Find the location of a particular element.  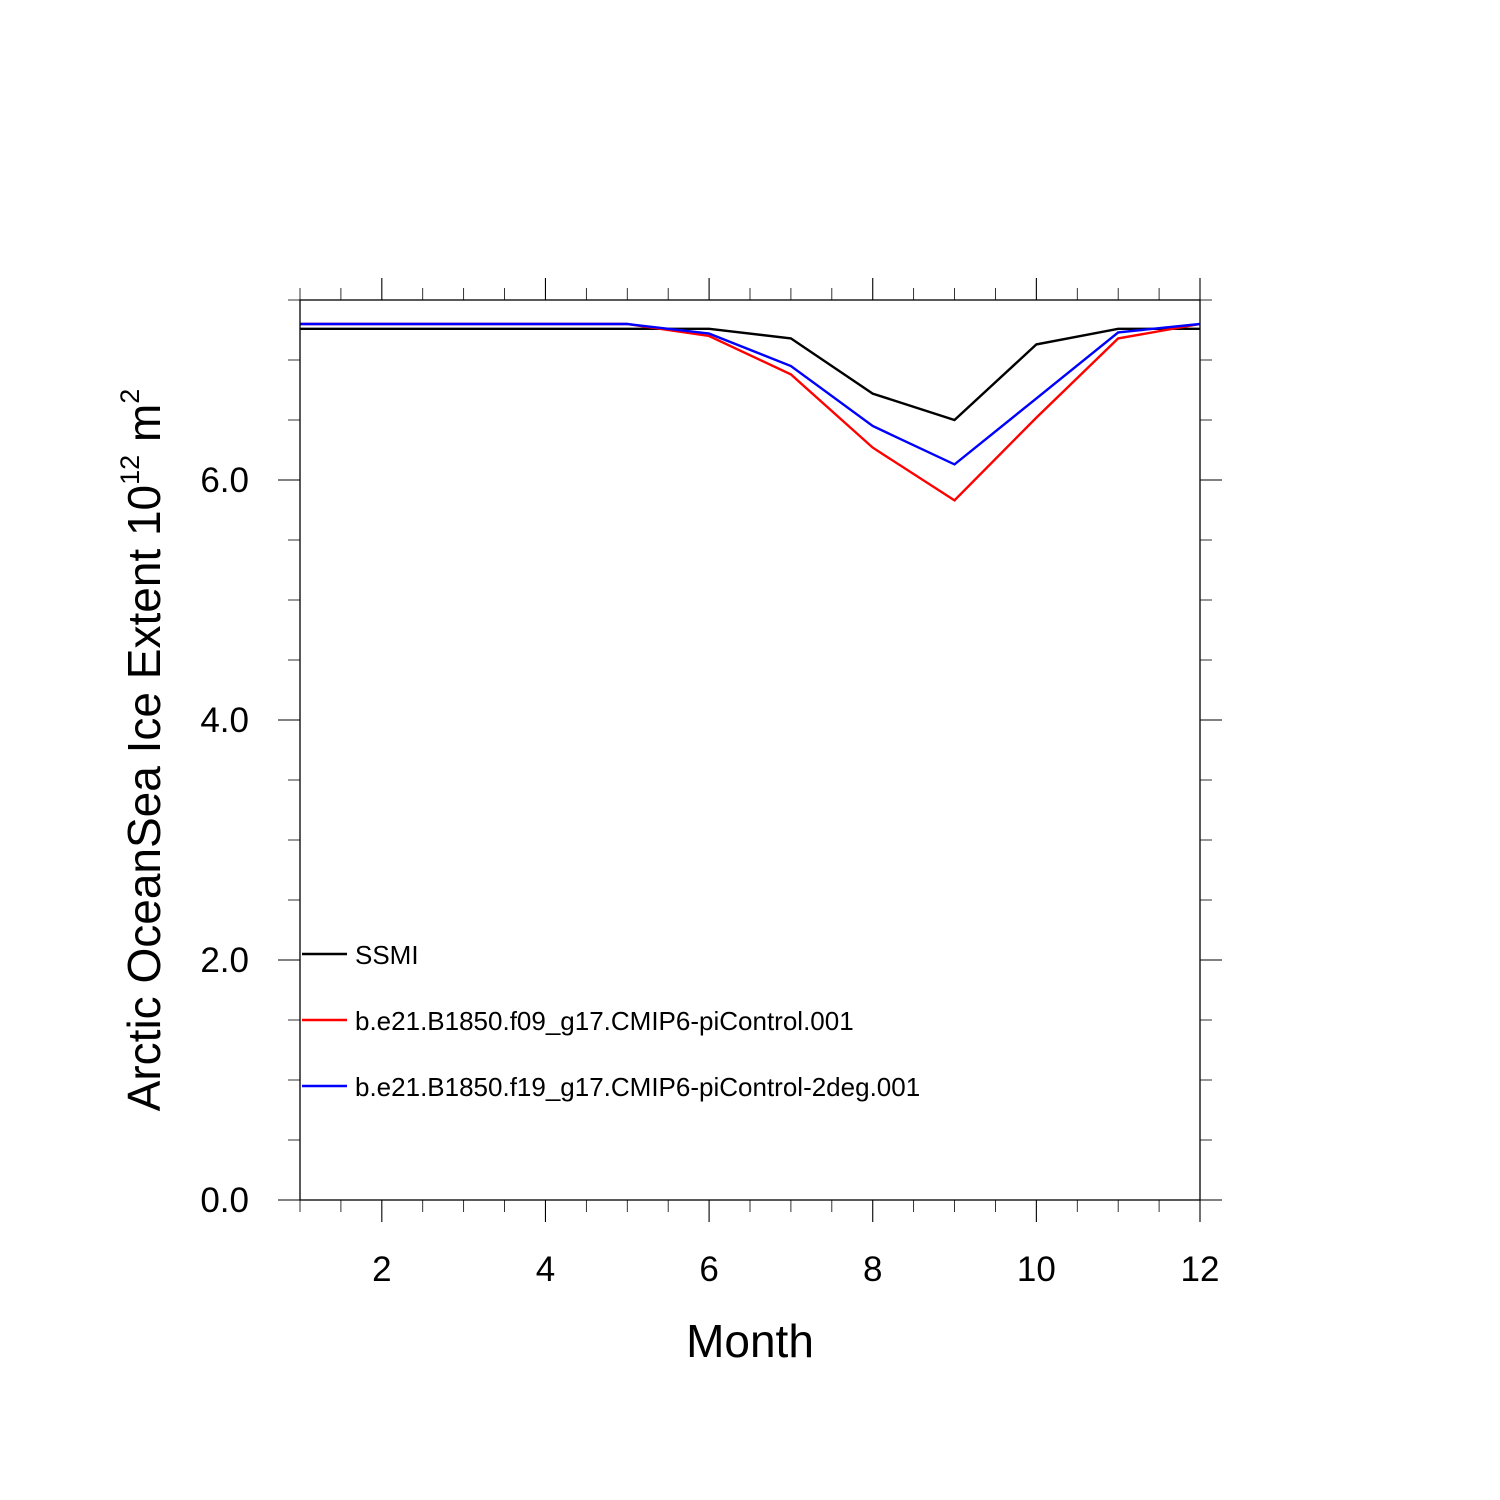

y-axis-title-exponent: 12 is located at coordinates (130, 470).